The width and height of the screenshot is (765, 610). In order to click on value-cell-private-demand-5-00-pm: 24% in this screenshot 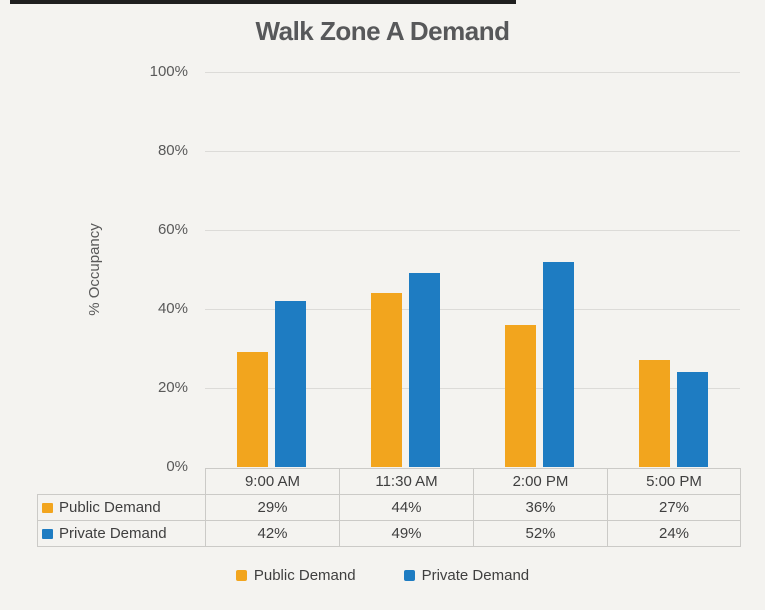, I will do `click(674, 533)`.